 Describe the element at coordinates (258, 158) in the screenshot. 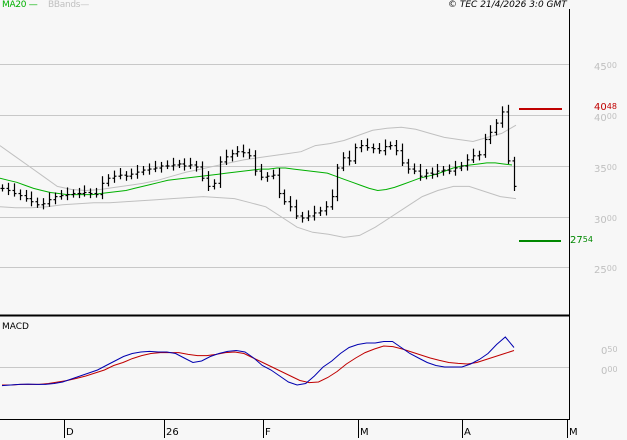

I see `bband-upper-line` at that location.